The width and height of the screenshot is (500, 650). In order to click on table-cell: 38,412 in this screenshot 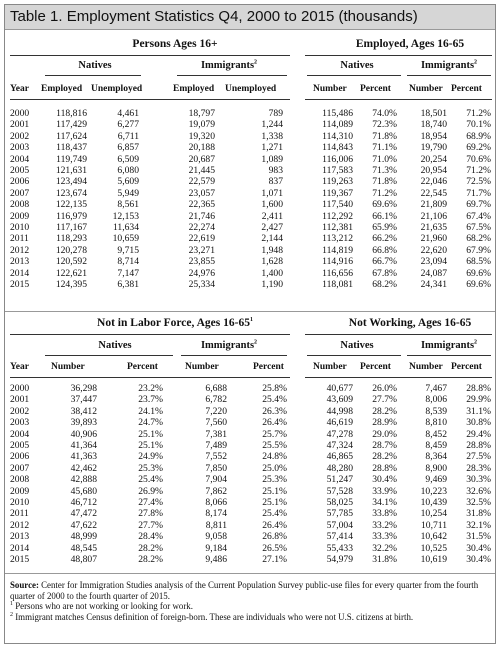, I will do `click(83, 411)`.